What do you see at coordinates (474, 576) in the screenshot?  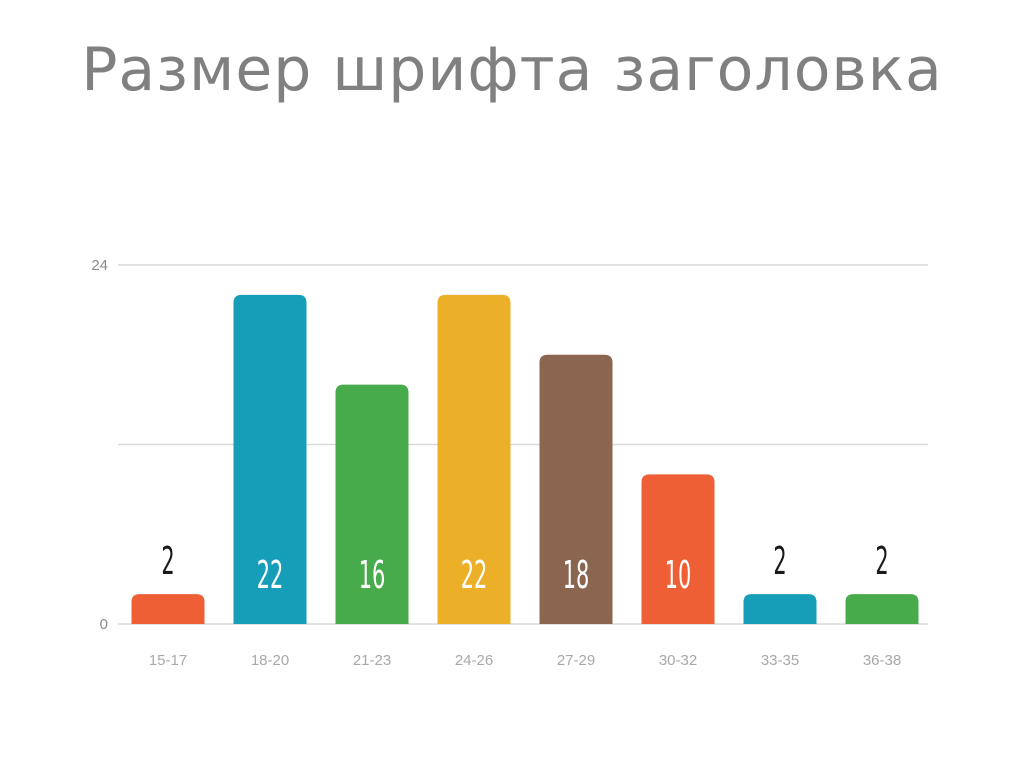 I see `value-label-24-26: 22` at bounding box center [474, 576].